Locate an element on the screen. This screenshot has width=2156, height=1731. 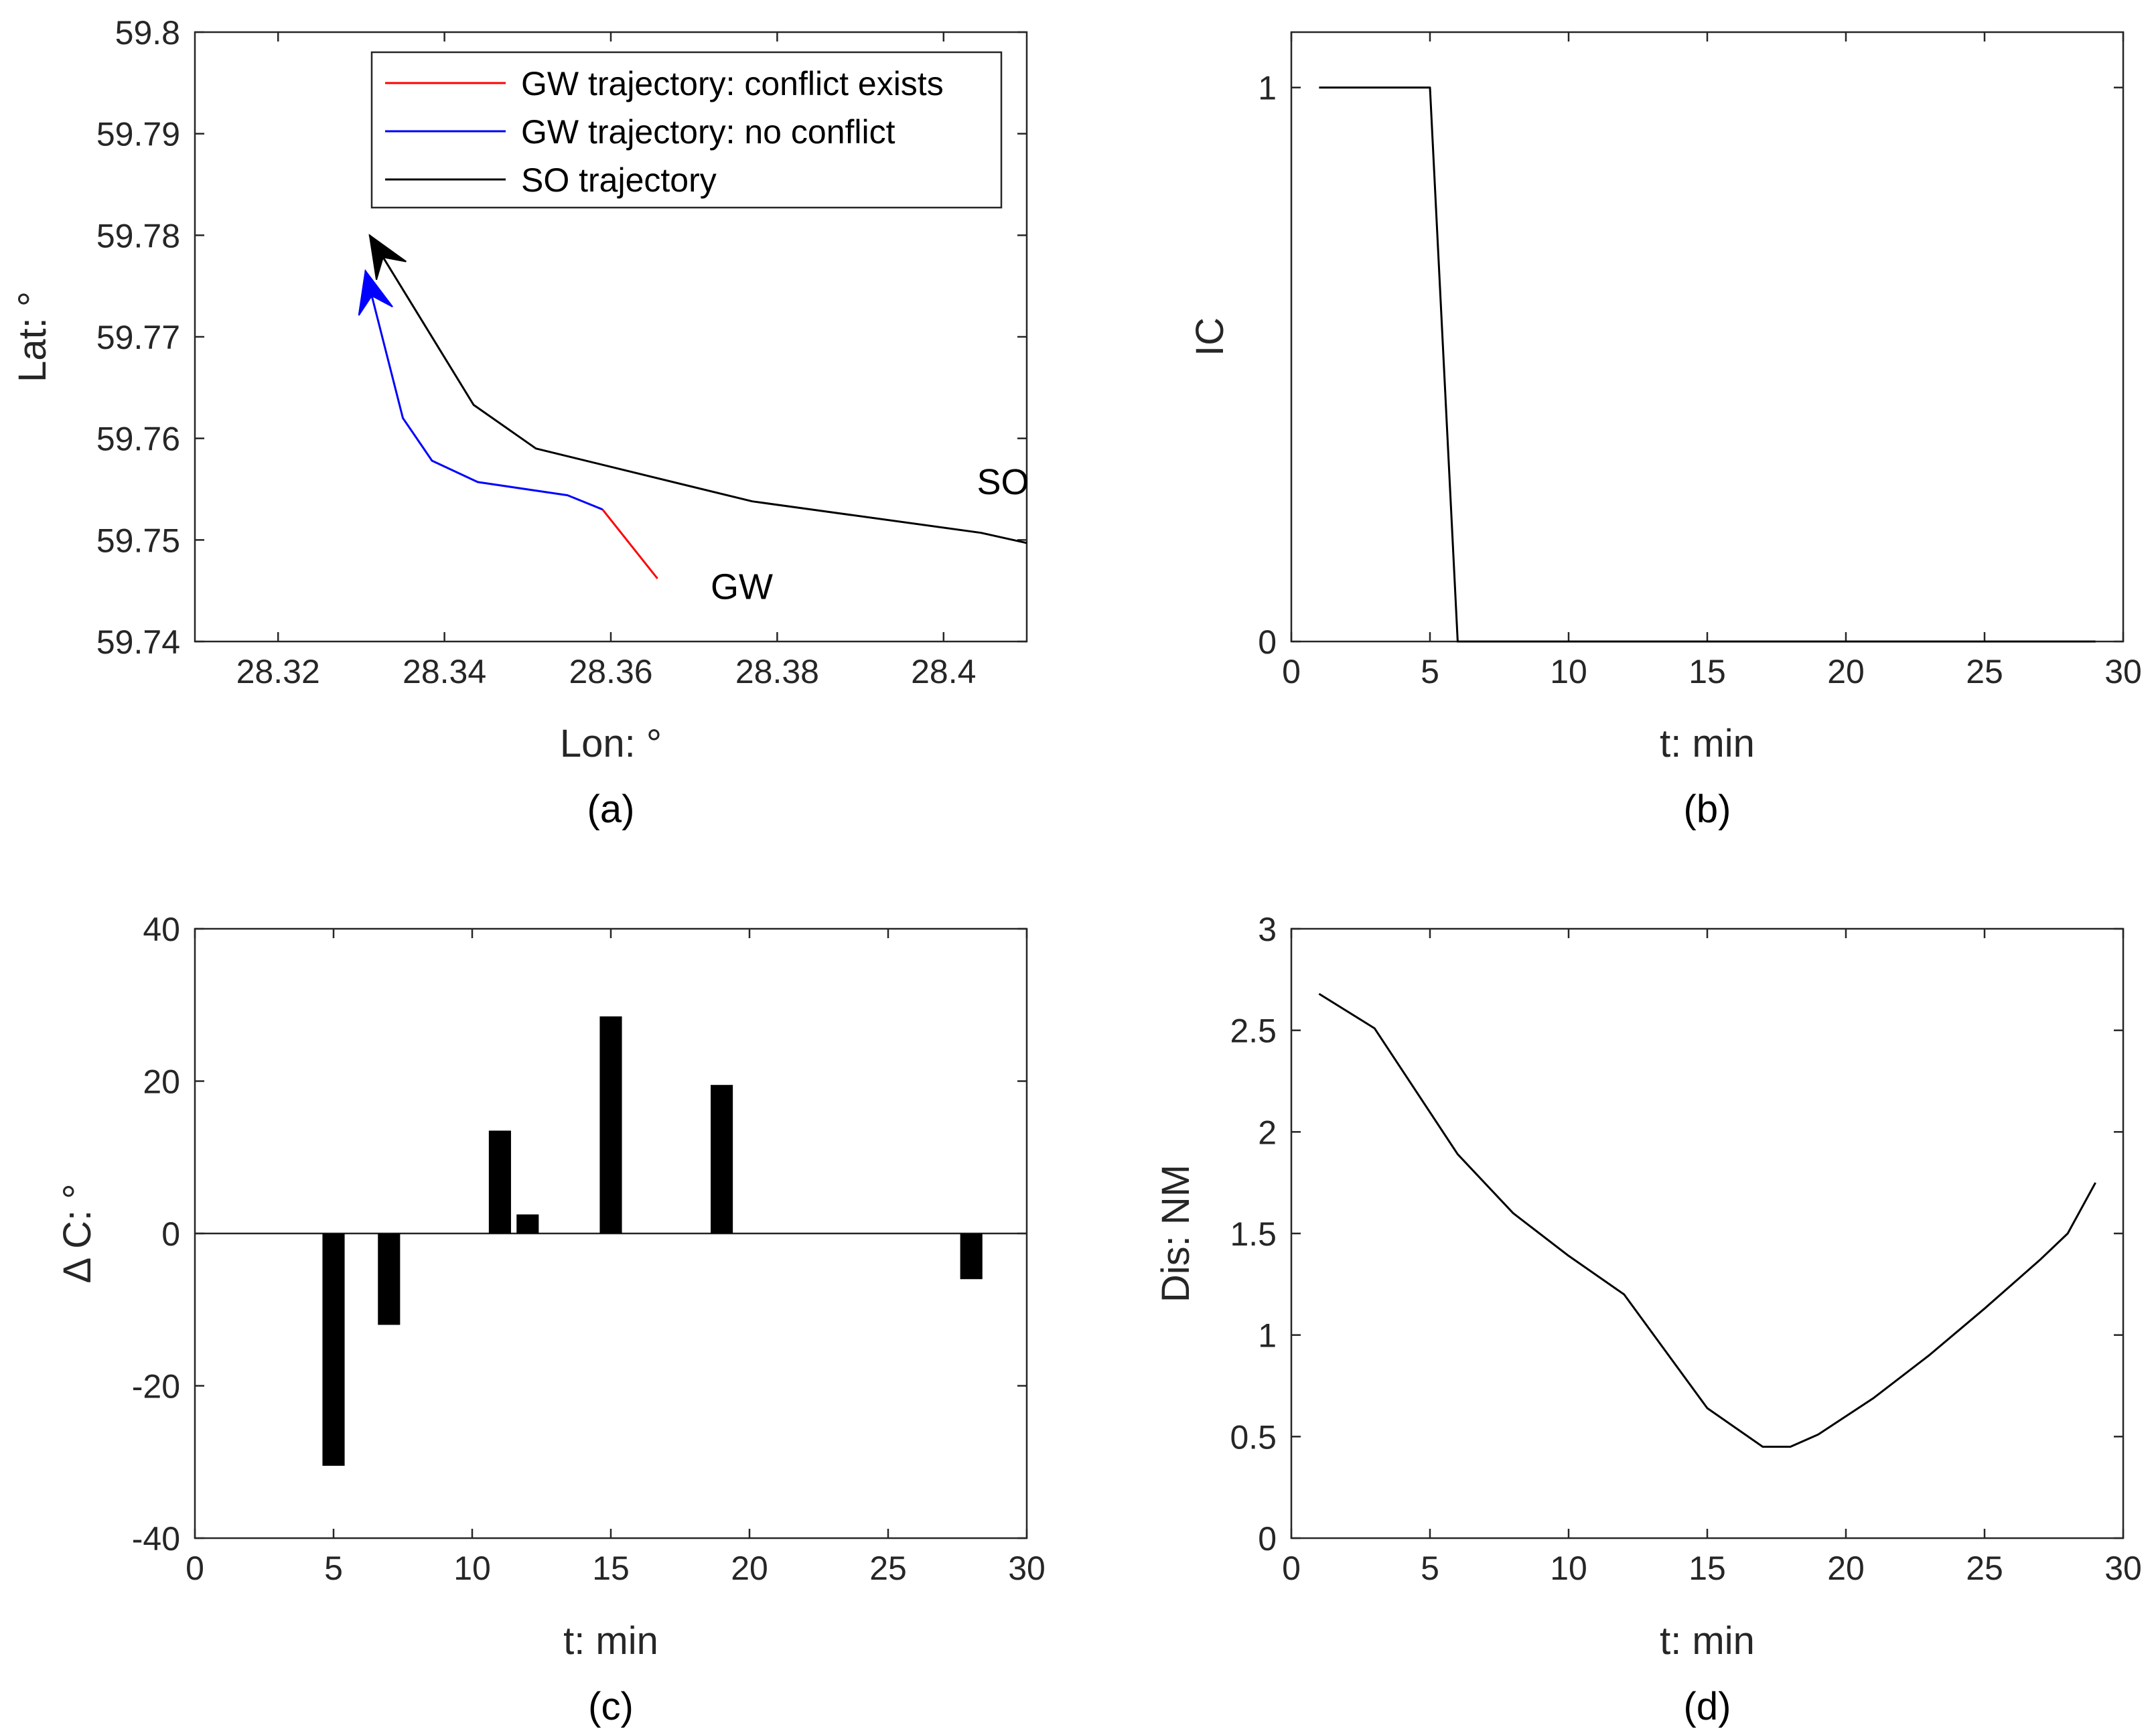
xtick-label: 28.32 is located at coordinates (278, 671).